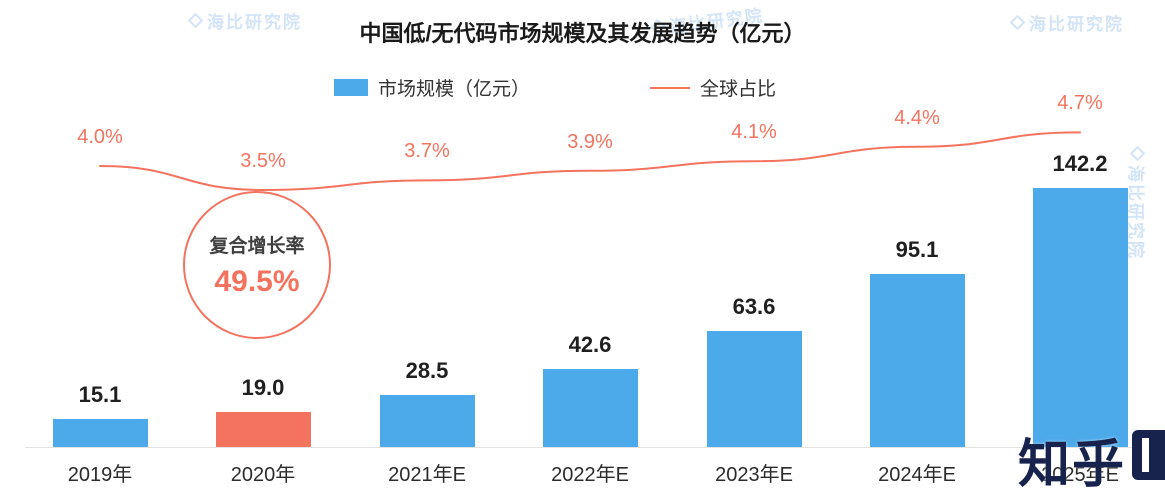 The image size is (1165, 498). I want to click on x-axis-label: 2020年, so click(263, 475).